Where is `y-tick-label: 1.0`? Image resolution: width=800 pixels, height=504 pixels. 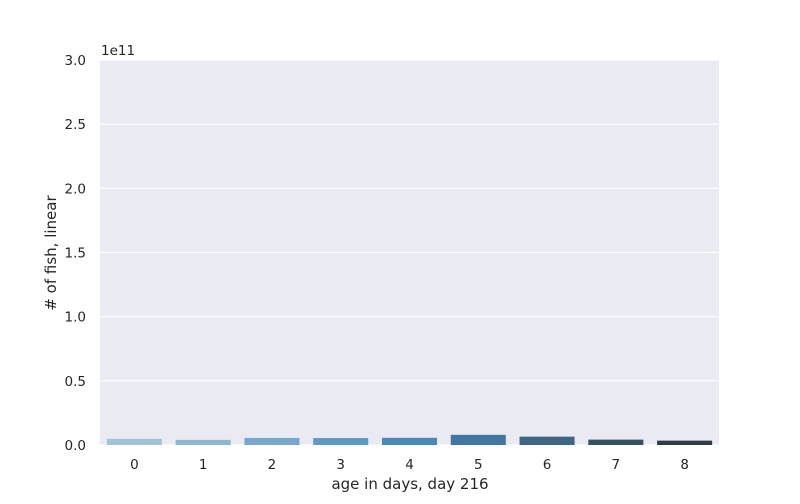 y-tick-label: 1.0 is located at coordinates (75, 318).